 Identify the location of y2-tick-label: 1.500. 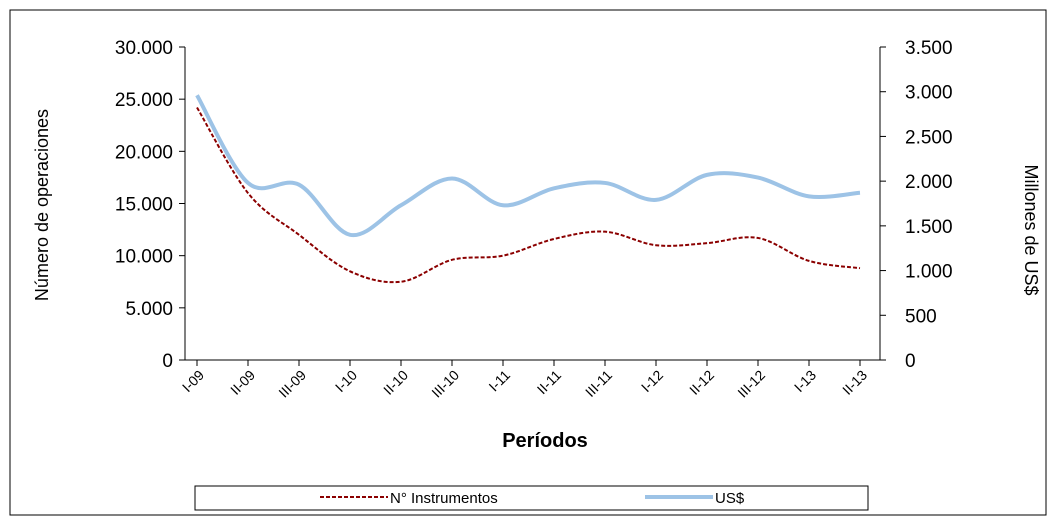
(929, 227).